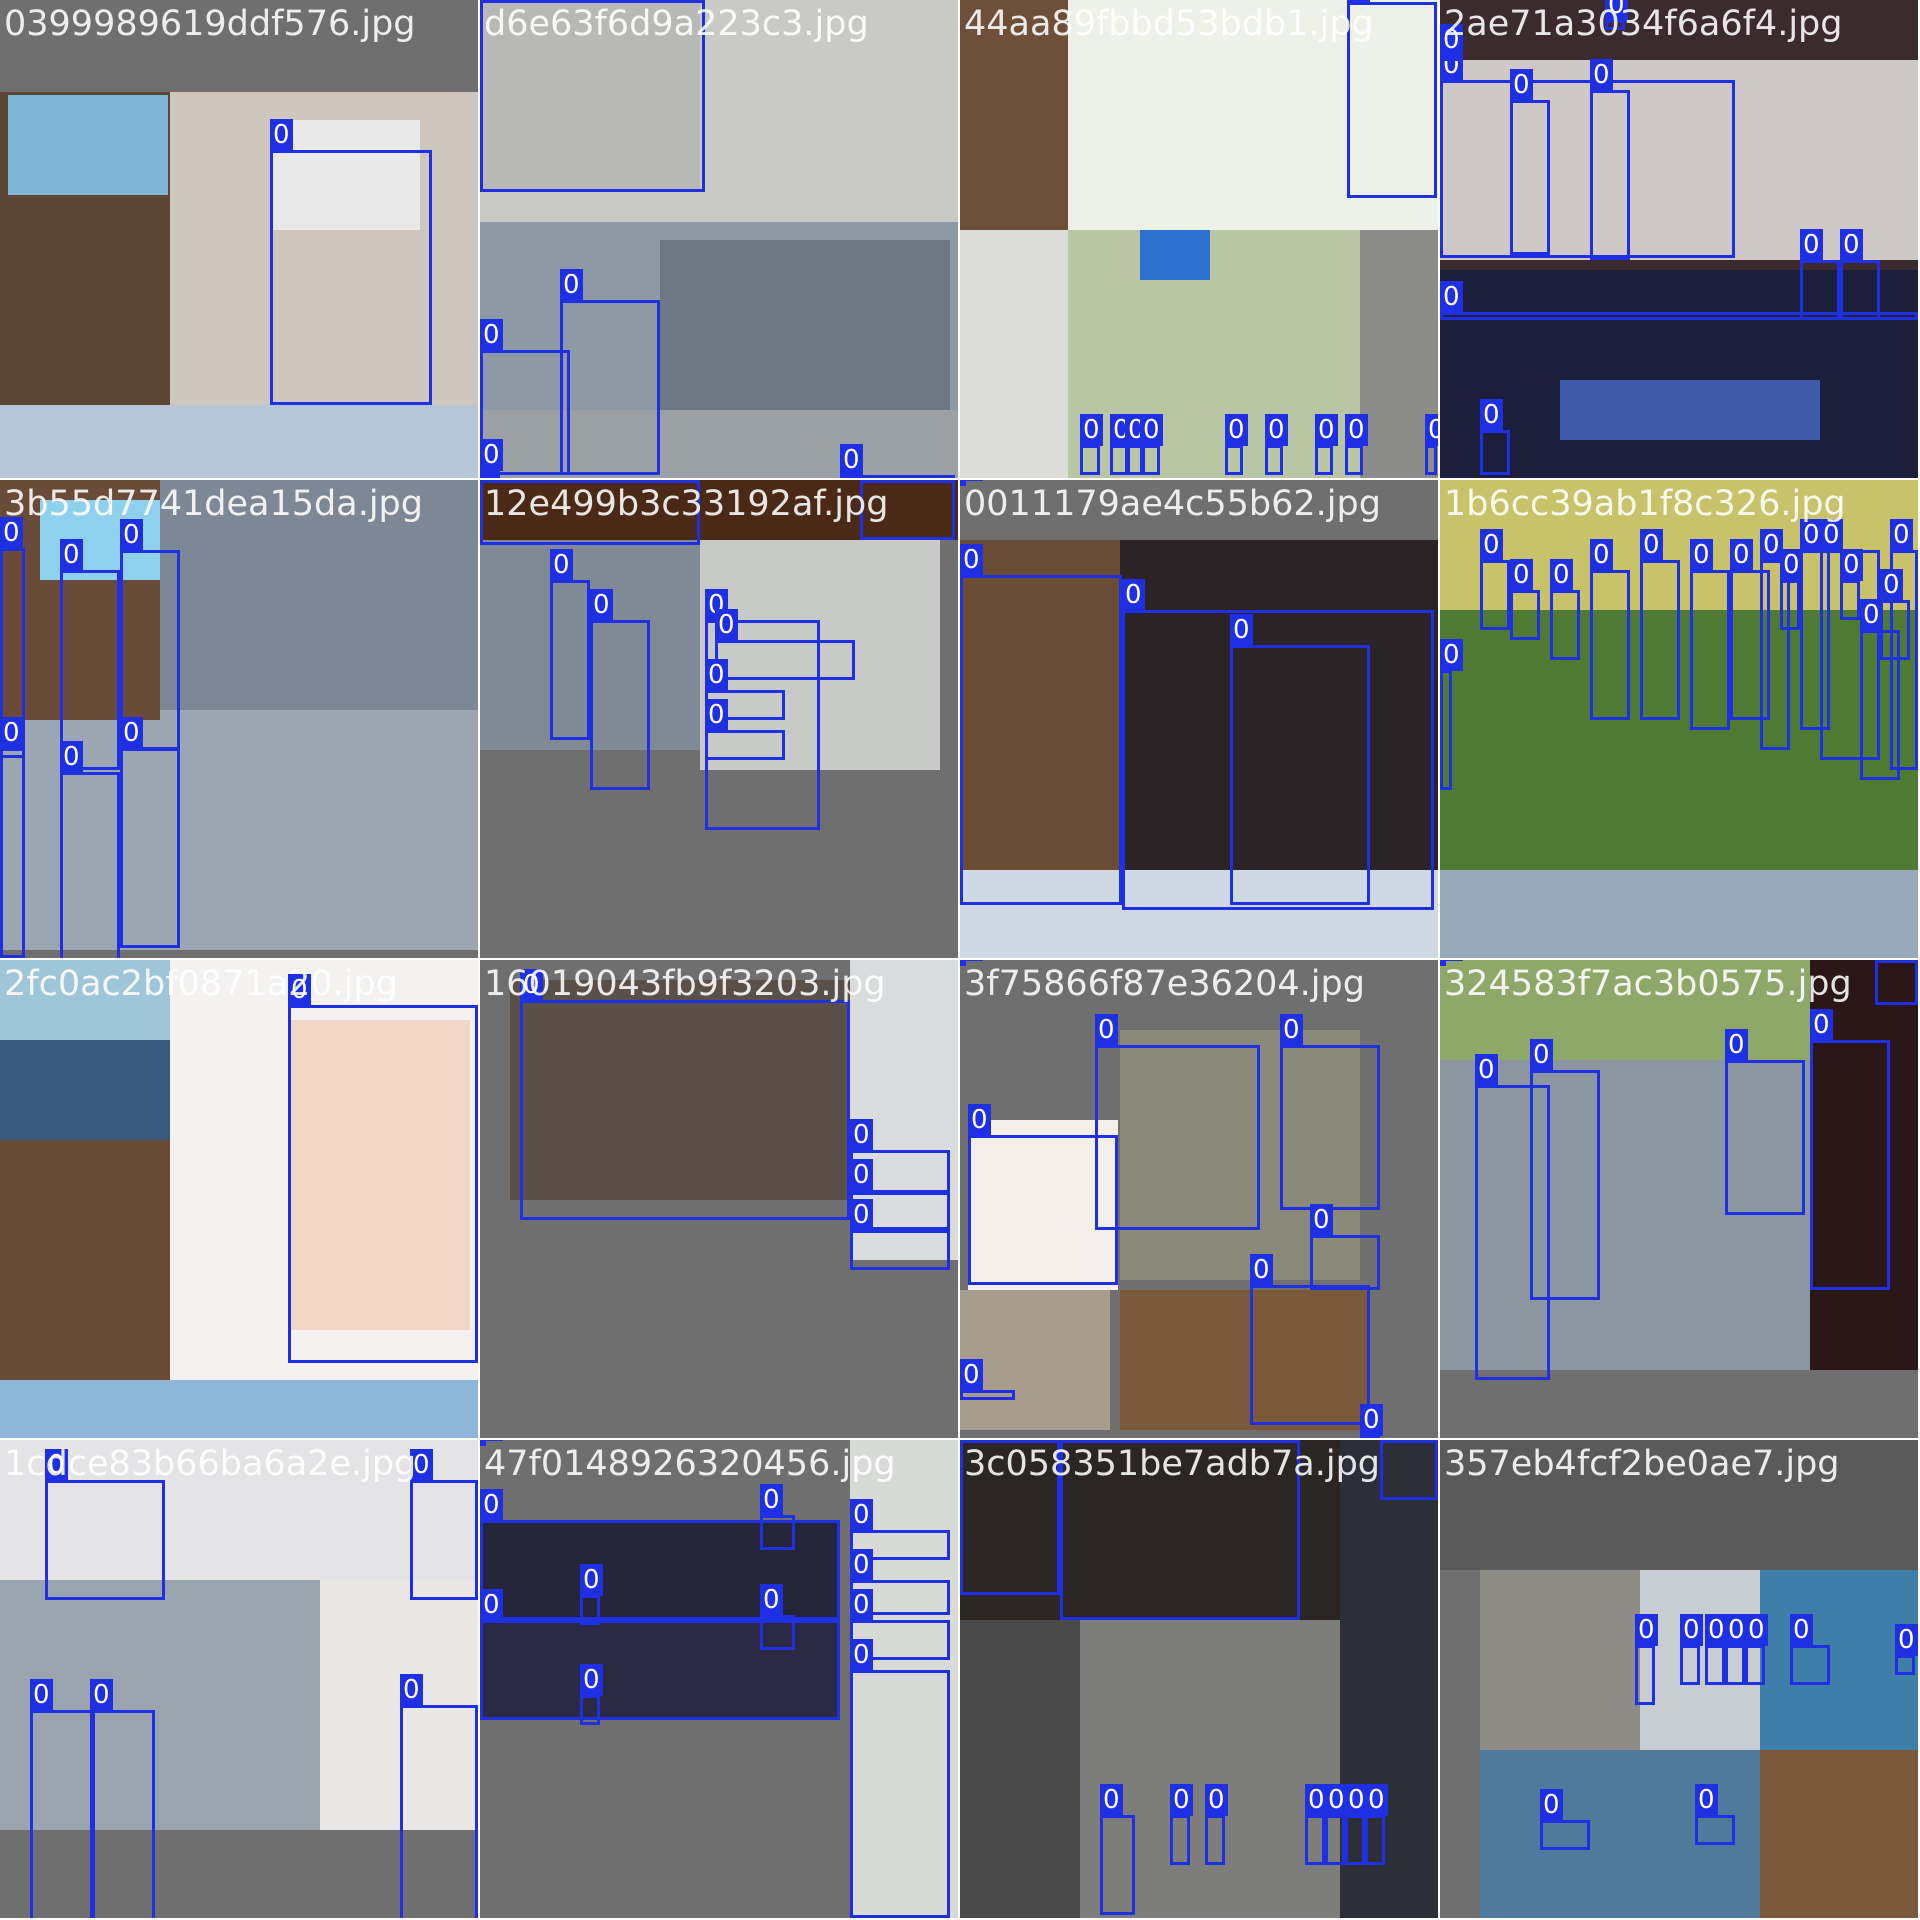 This screenshot has height=1920, width=1920. I want to click on mosaic-tile: 3f75866f87e36204.jpg 0 0 0 0 0 0 0 0, so click(1199, 1199).